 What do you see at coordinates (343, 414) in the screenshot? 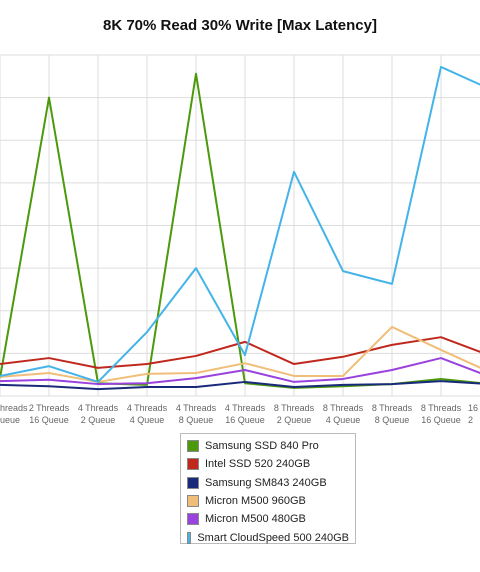
I see `x-tick-label: 8 Threads 4 Queue` at bounding box center [343, 414].